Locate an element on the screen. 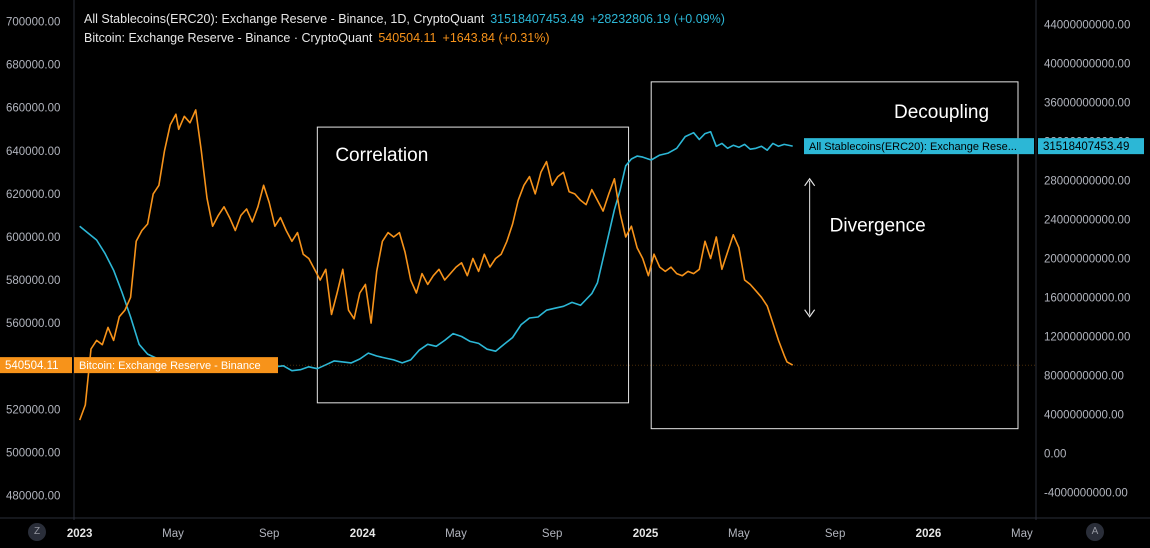 The width and height of the screenshot is (1150, 548). bitcoin-series-name-badge is located at coordinates (176, 365).